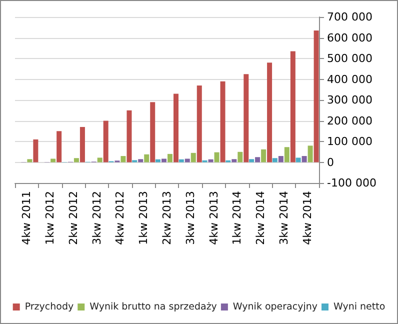  I want to click on x-tick-label: 3kw 2012, so click(97, 218).